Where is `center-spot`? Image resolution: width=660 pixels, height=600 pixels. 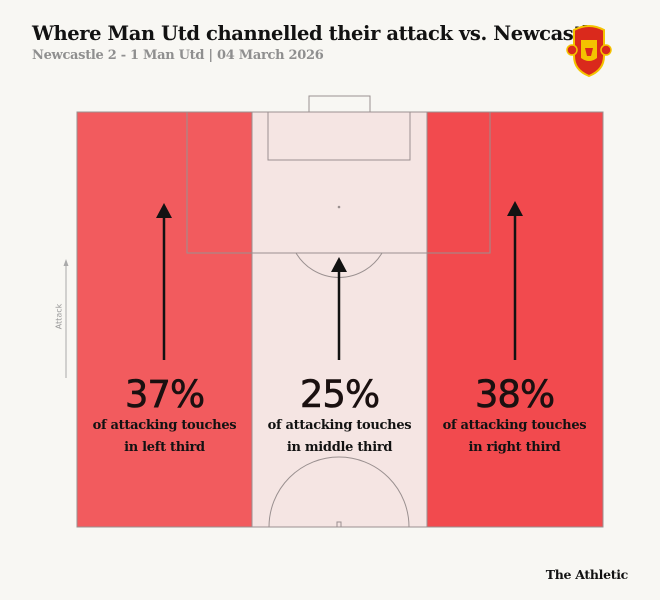 center-spot is located at coordinates (339, 524).